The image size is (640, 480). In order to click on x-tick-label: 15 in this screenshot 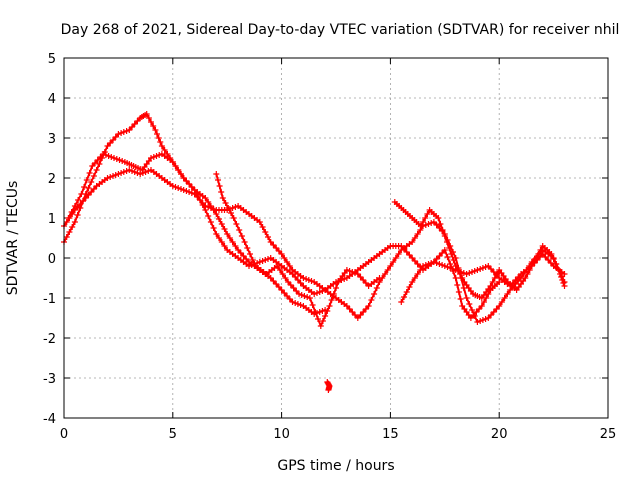, I will do `click(390, 434)`.